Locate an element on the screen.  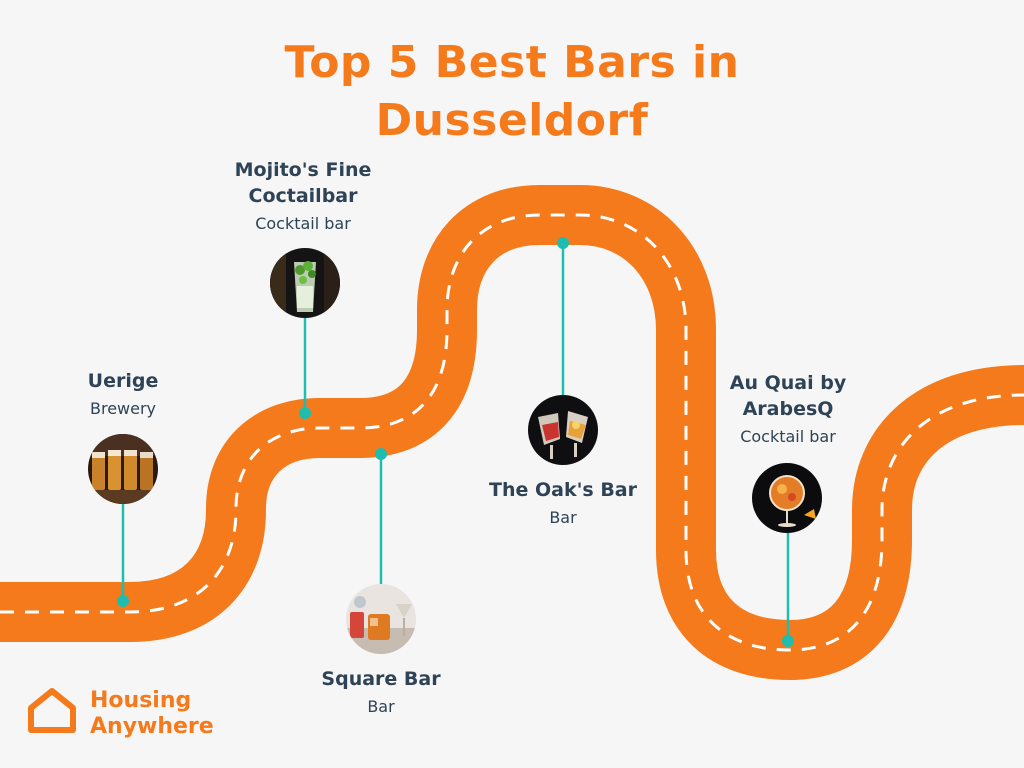
brand-line-2: Anywhere is located at coordinates (152, 726).